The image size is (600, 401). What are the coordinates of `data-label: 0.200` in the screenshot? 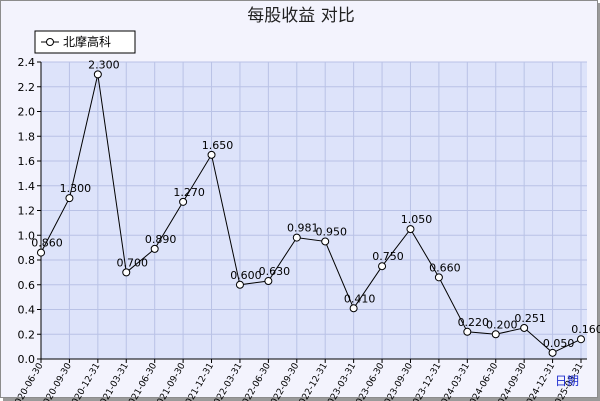 It's located at (502, 324).